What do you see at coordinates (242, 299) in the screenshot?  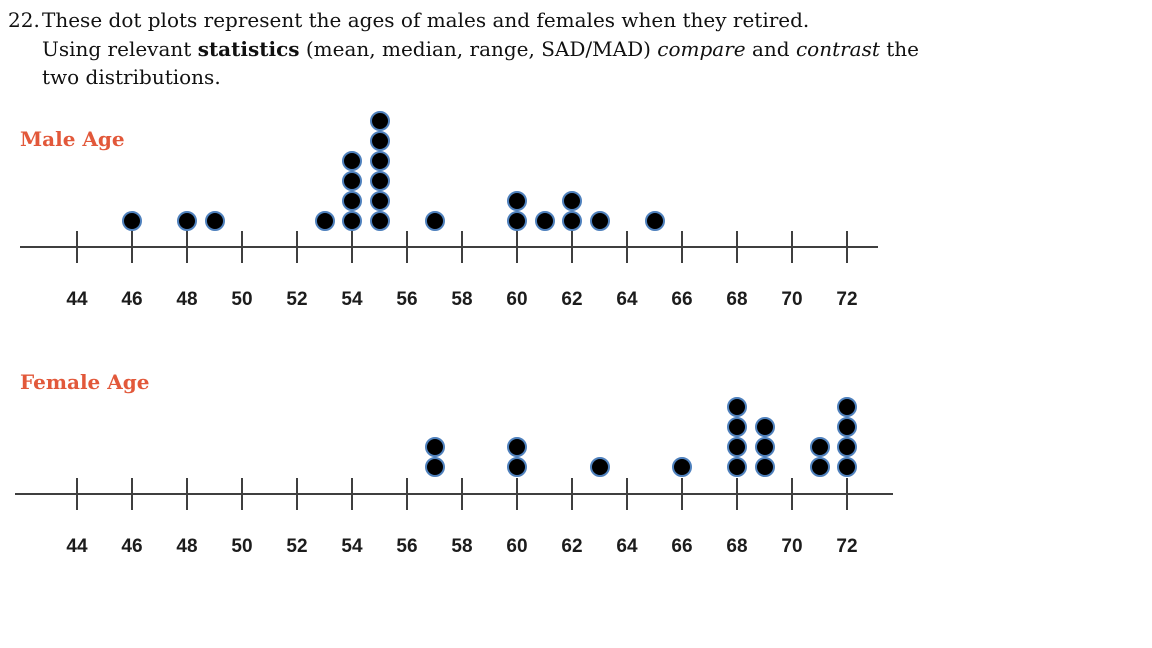 I see `axis-tick-label: 50` at bounding box center [242, 299].